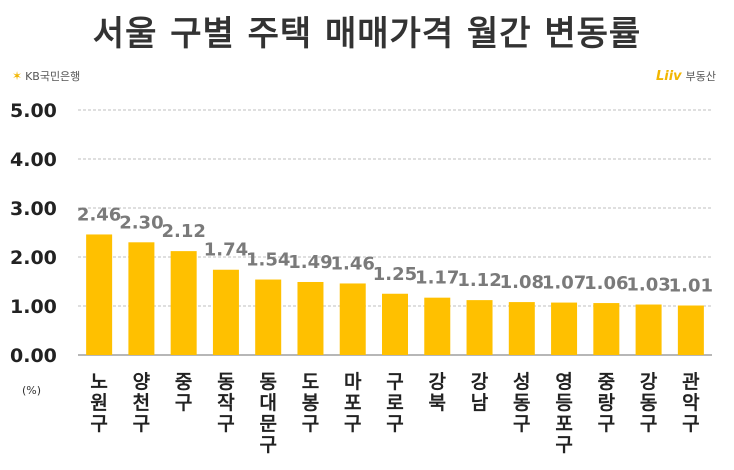  What do you see at coordinates (310, 403) in the screenshot?
I see `x-tick-label-char: 봉` at bounding box center [310, 403].